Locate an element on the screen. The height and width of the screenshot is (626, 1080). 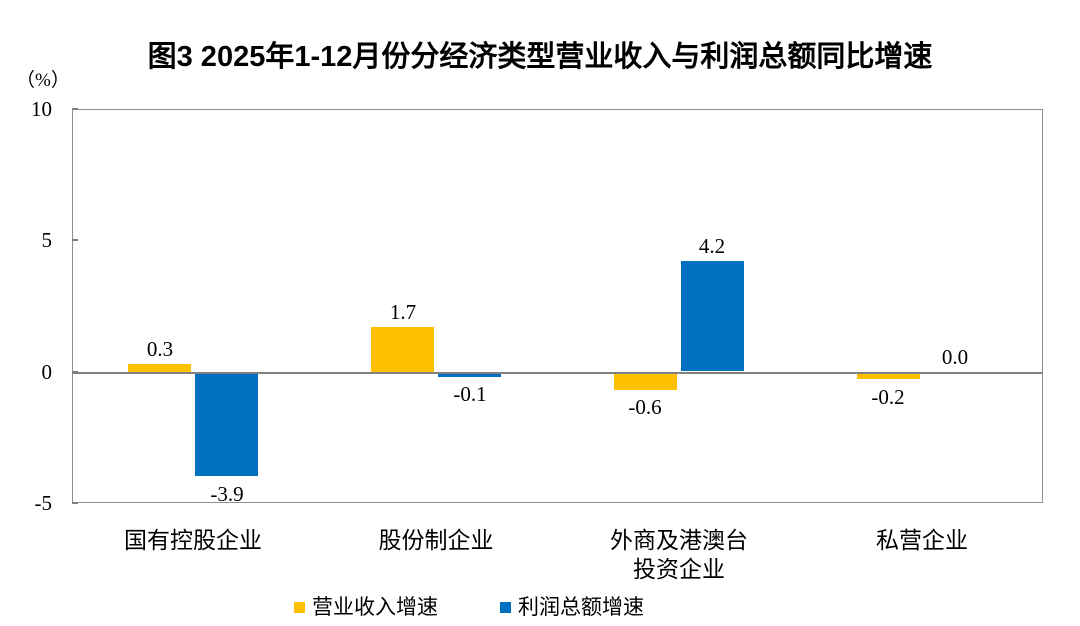
value-label: -0.2 is located at coordinates (888, 397).